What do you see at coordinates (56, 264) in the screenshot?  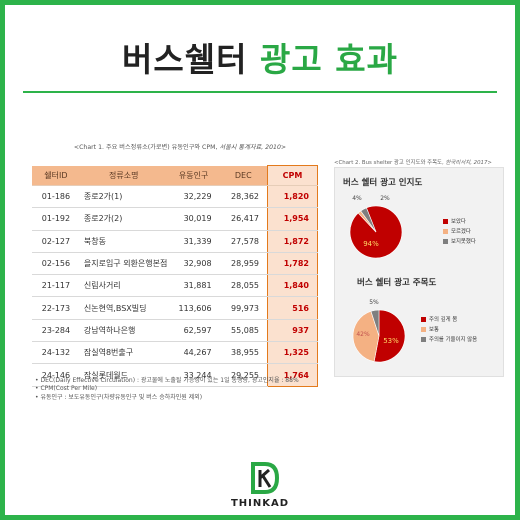 I see `cell-shelter-id: 02-156` at bounding box center [56, 264].